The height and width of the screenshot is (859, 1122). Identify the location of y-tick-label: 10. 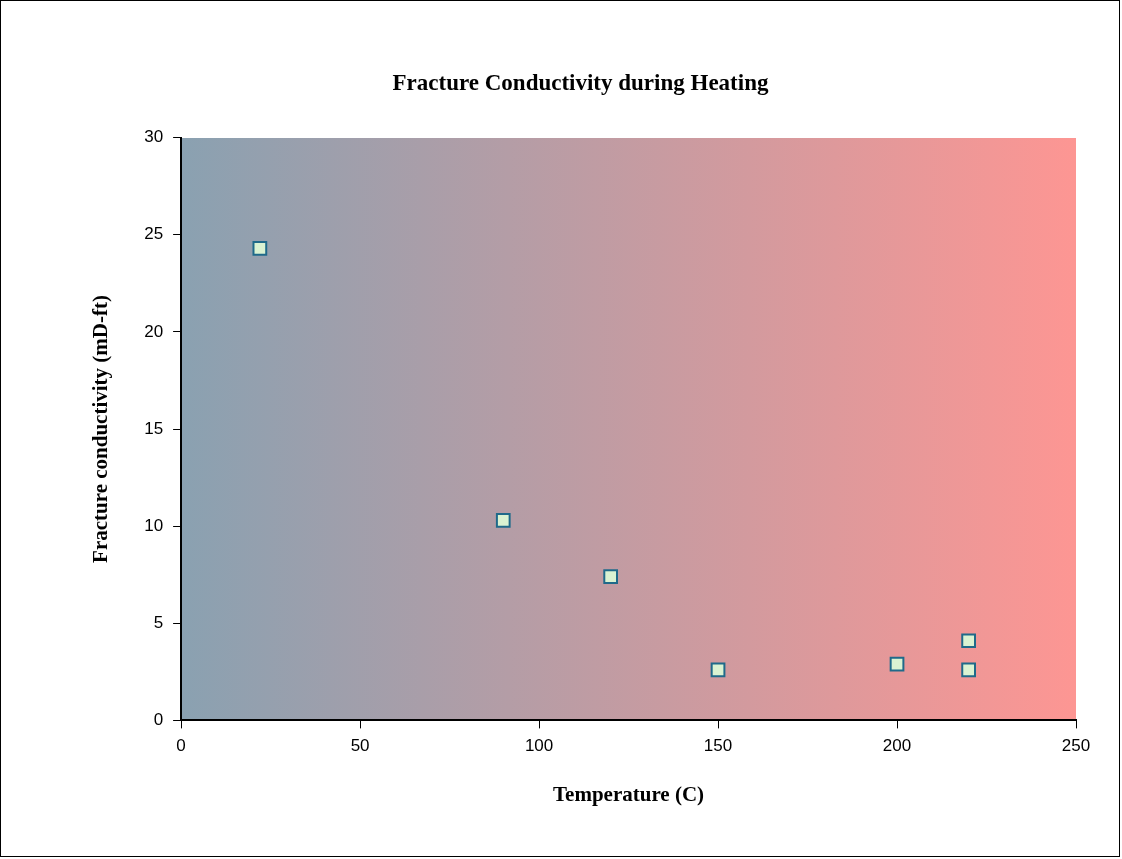
(154, 525).